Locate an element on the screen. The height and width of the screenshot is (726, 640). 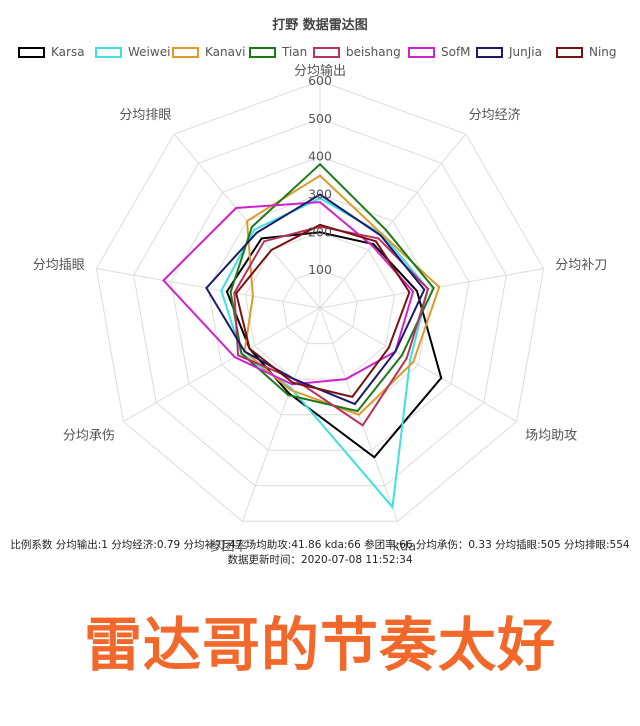
legend-label: Ning is located at coordinates (603, 52).